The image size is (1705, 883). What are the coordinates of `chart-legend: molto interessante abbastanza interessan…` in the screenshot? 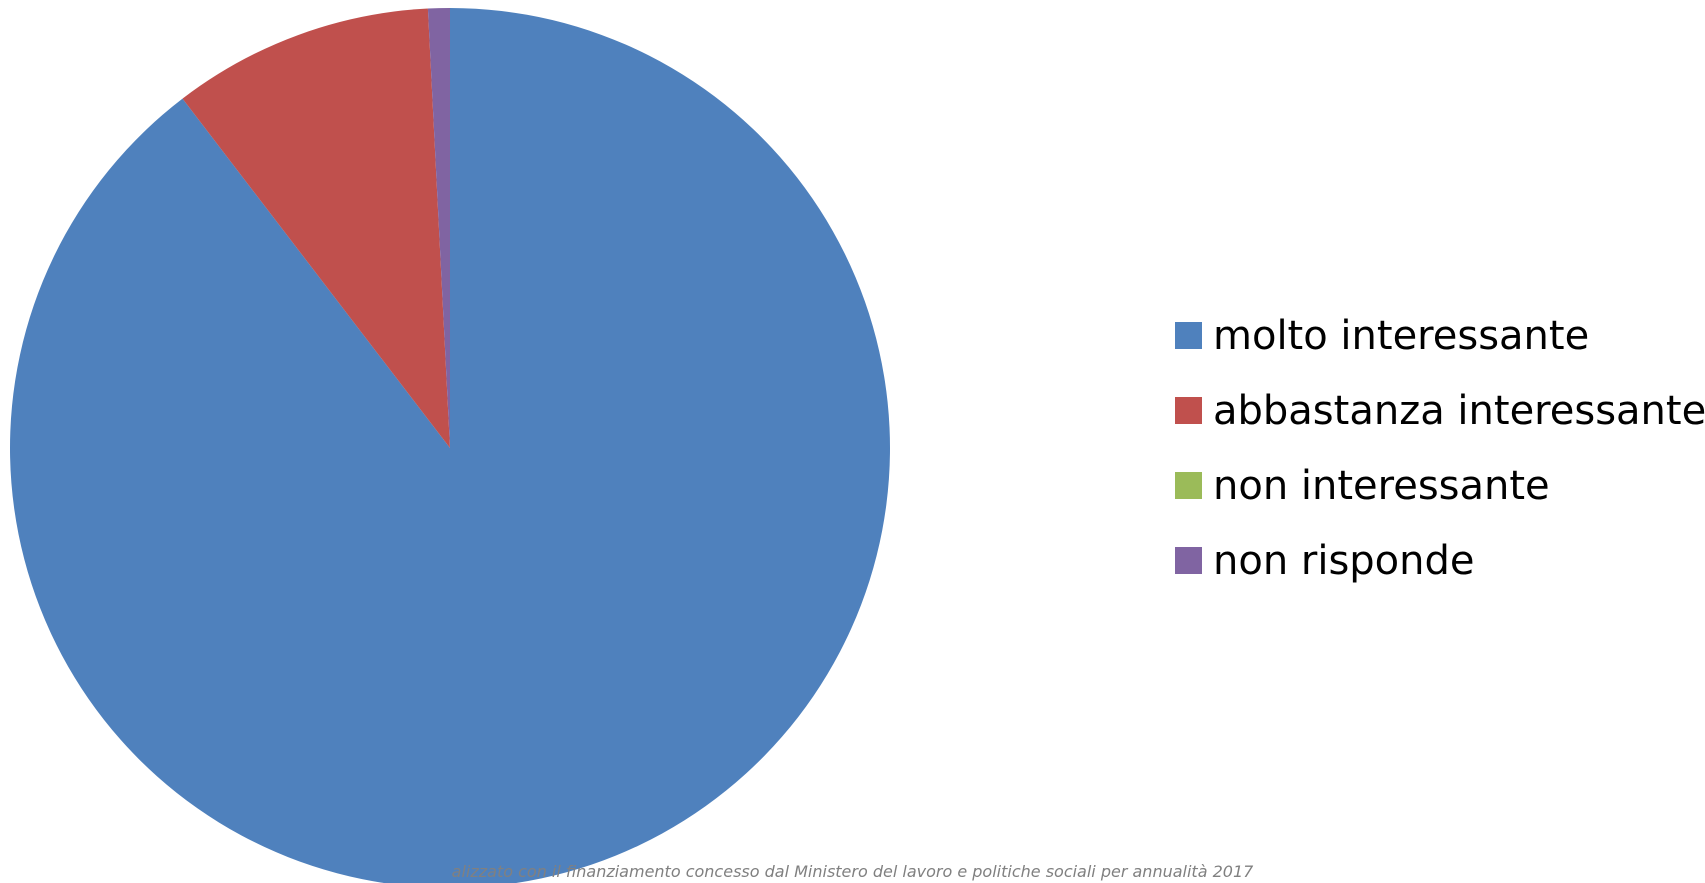 It's located at (1440, 448).